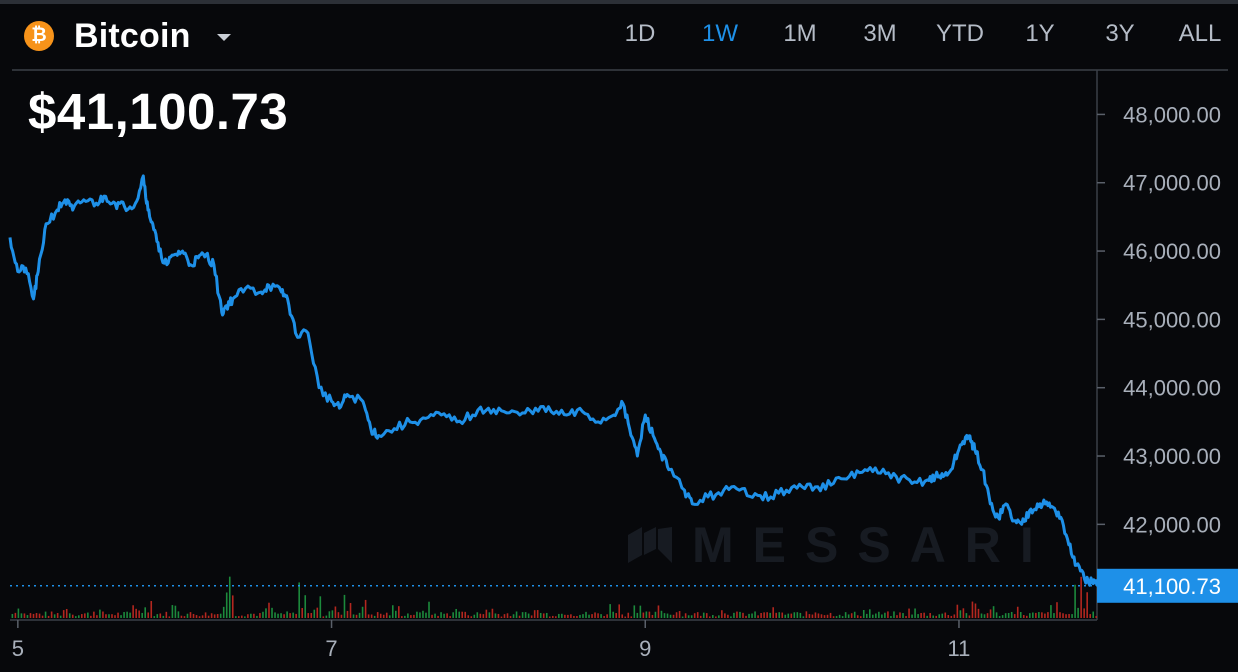 This screenshot has width=1238, height=672. Describe the element at coordinates (960, 33) in the screenshot. I see `tab-ytd: YTD` at that location.